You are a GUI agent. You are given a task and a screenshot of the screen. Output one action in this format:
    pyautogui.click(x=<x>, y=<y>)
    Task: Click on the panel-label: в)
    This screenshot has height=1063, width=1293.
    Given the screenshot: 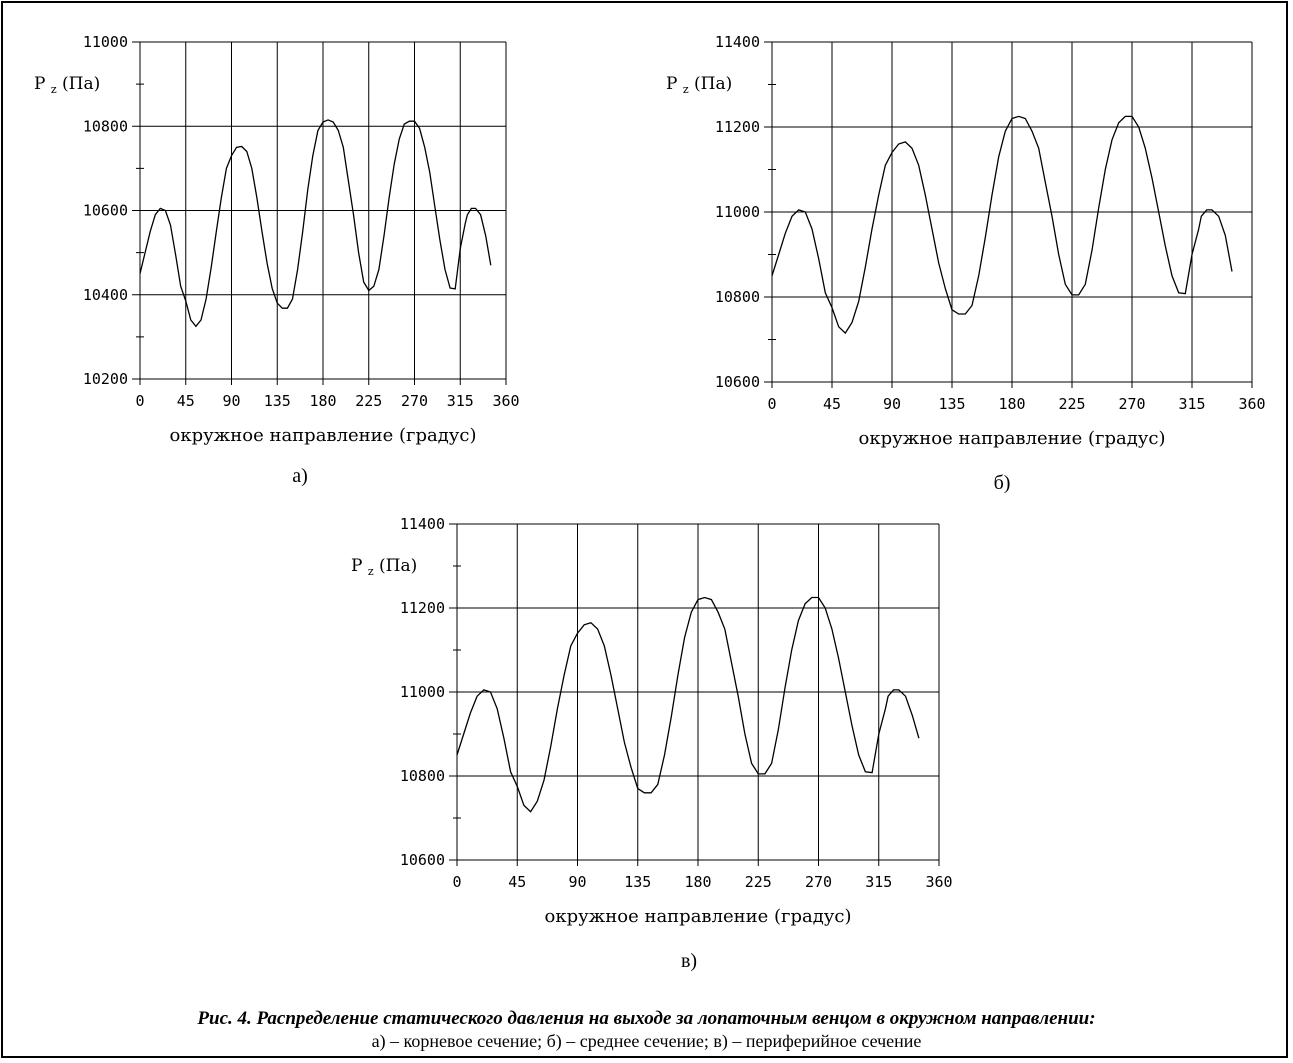 What is the action you would take?
    pyautogui.click(x=689, y=961)
    